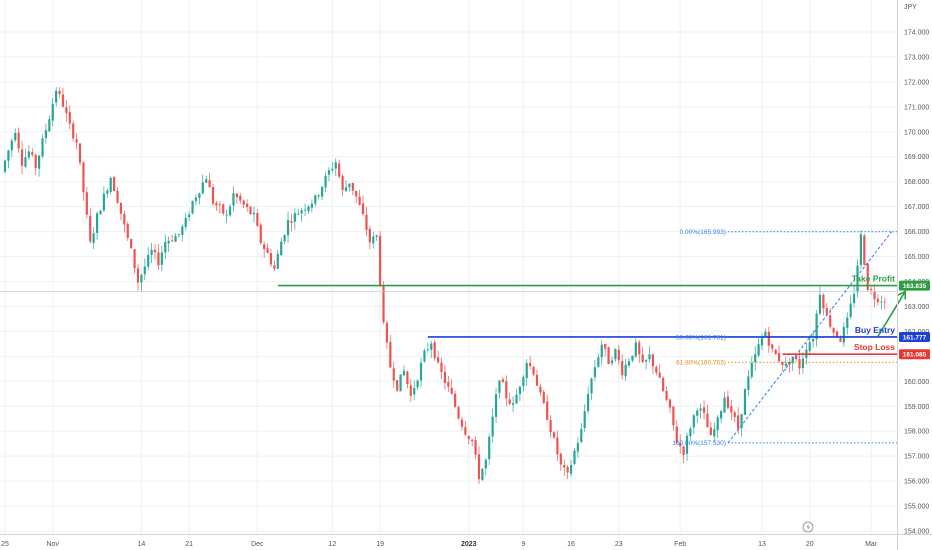  What do you see at coordinates (916, 182) in the screenshot?
I see `y-tick-label: 168.000` at bounding box center [916, 182].